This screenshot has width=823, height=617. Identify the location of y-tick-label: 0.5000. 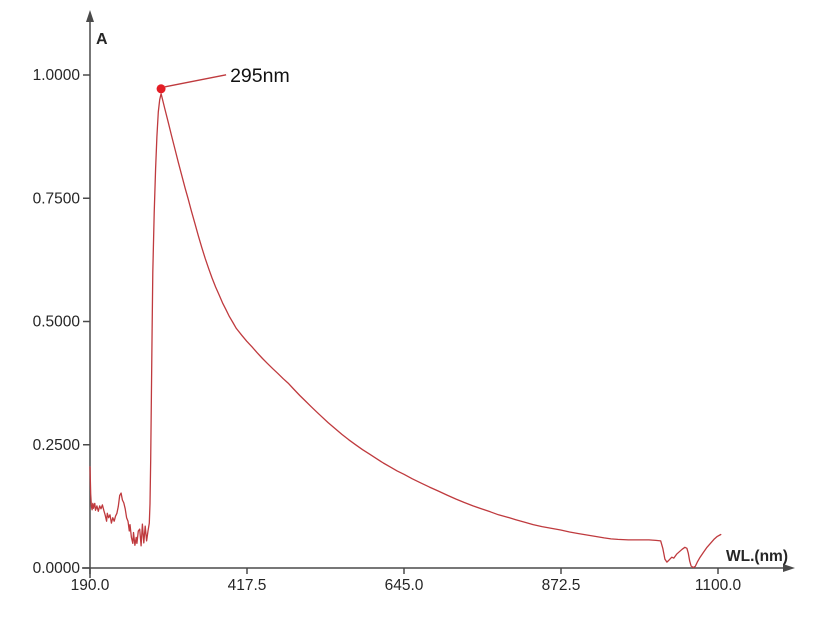
(57, 322).